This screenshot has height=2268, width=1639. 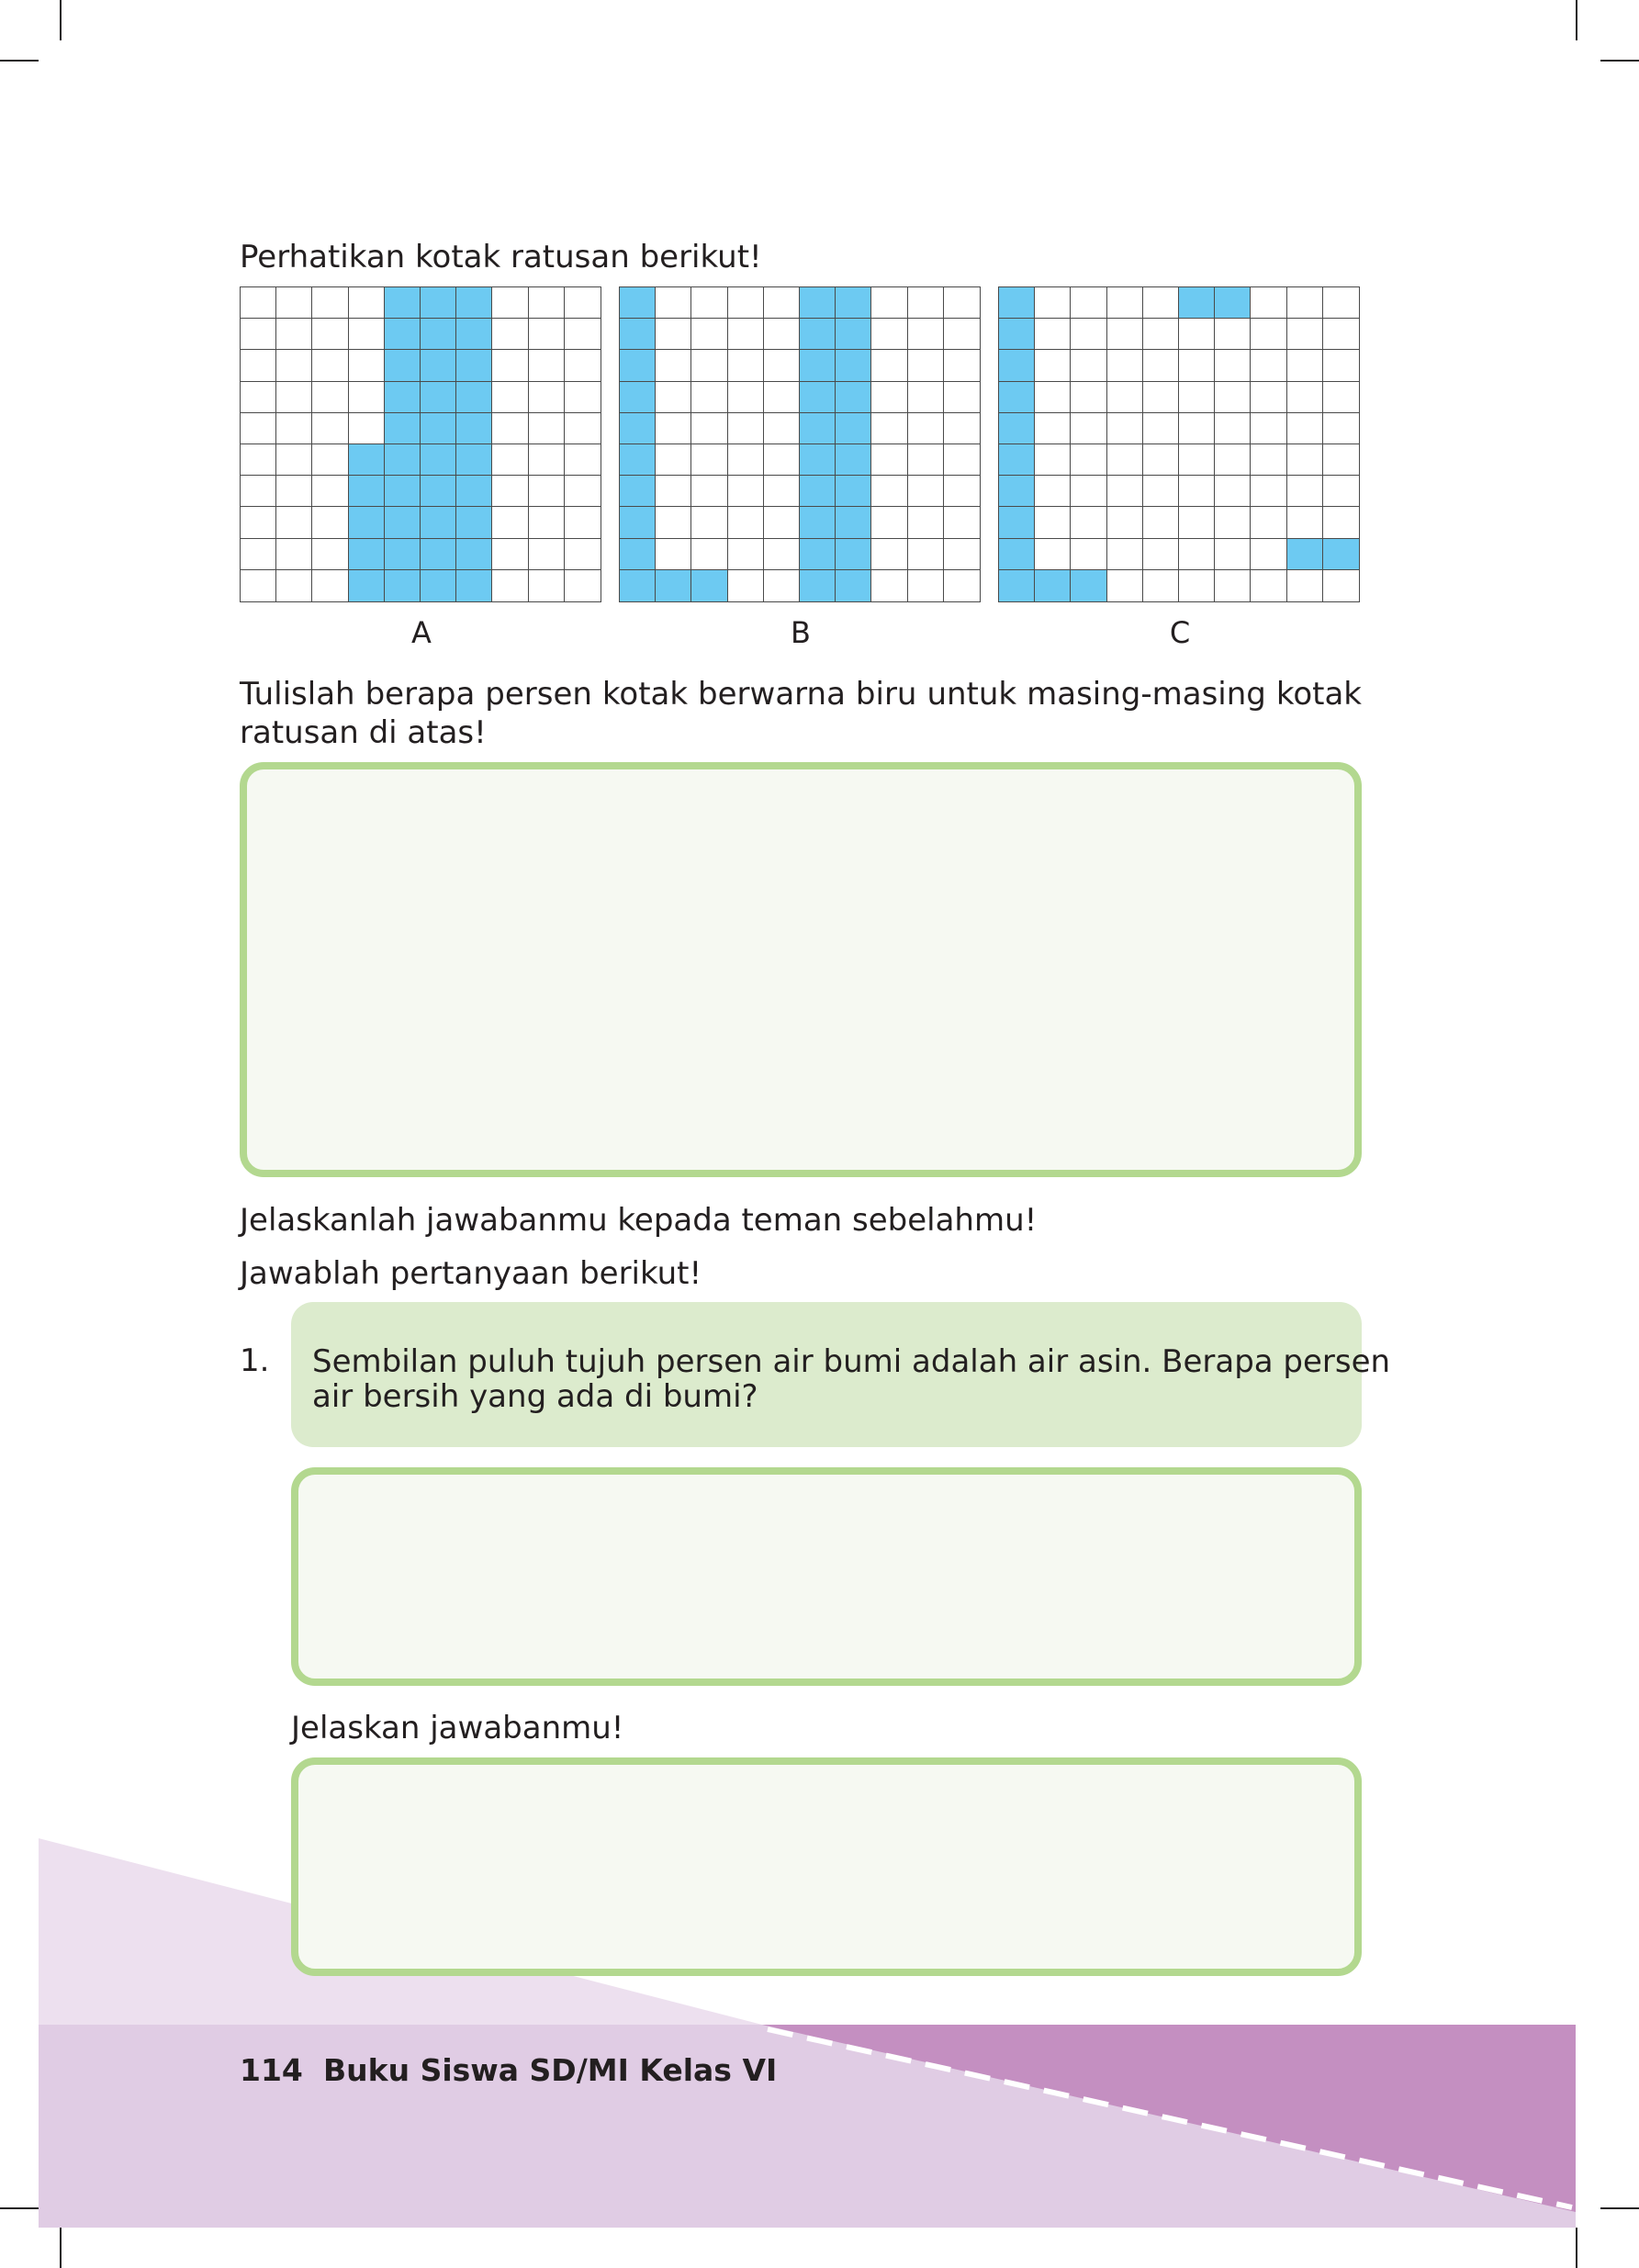 I want to click on grid-label-a: A, so click(x=421, y=632).